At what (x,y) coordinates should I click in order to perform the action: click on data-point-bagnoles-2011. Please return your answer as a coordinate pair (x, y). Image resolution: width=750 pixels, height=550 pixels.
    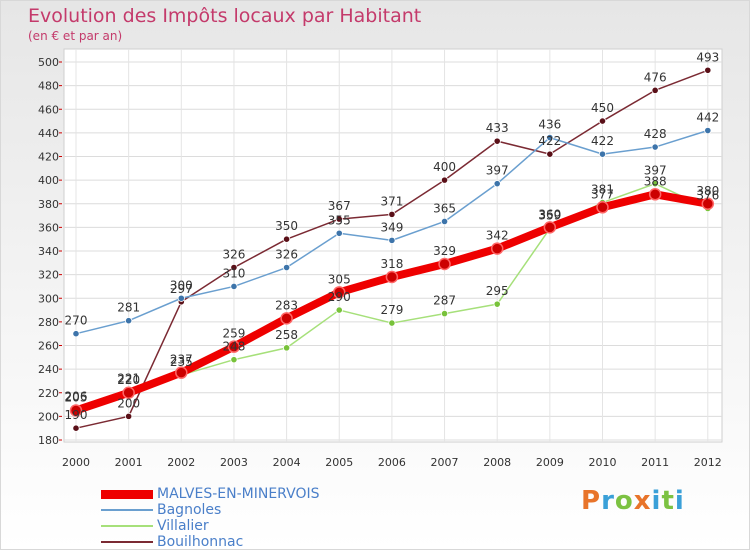
    Looking at the image, I should click on (655, 147).